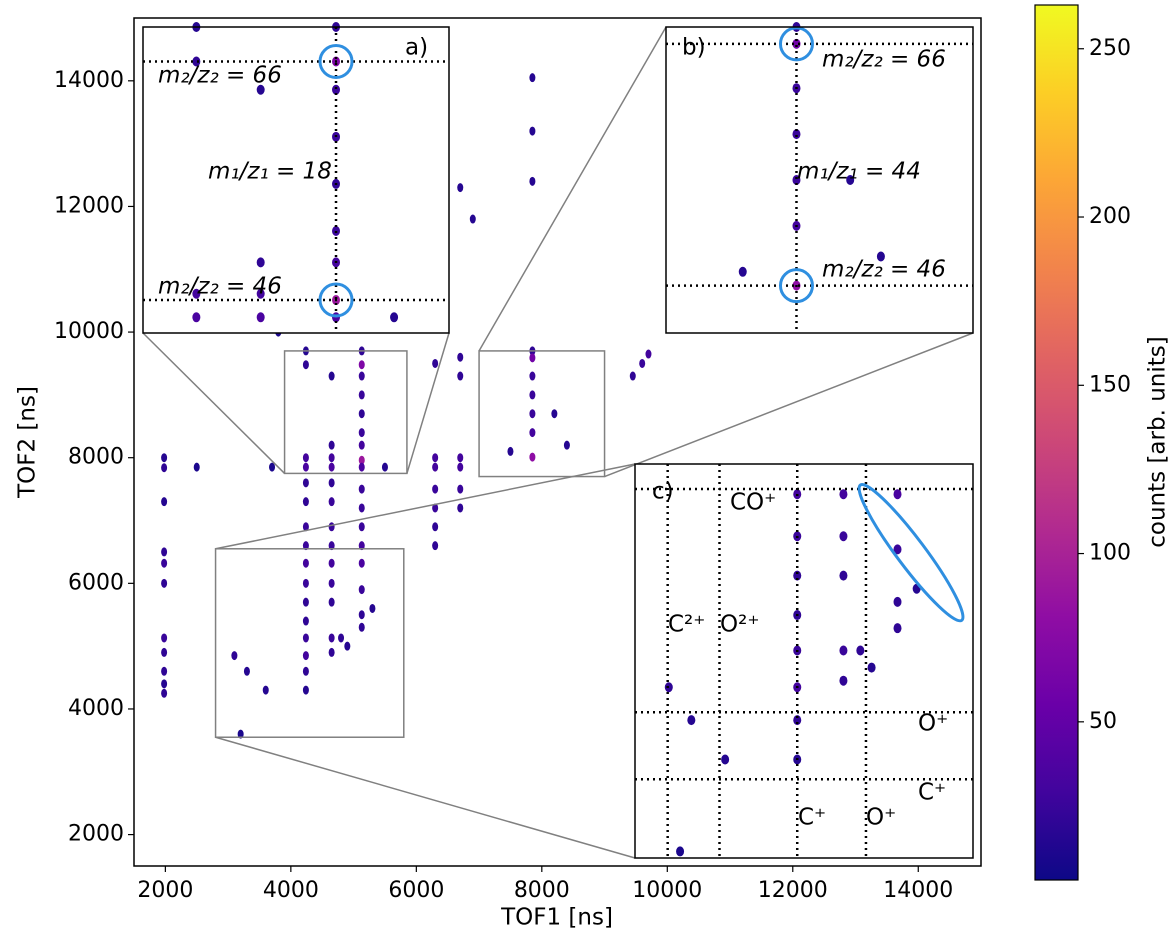 This screenshot has width=1176, height=942. I want to click on x-tick-label: 8000, so click(542, 890).